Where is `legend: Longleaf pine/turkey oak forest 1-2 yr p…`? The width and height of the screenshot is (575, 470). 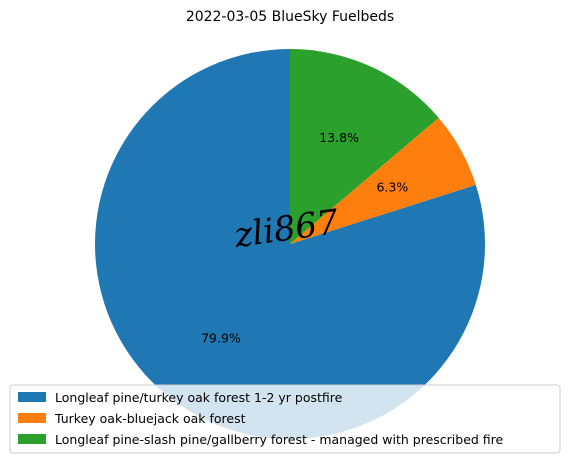
legend: Longleaf pine/turkey oak forest 1-2 yr p… is located at coordinates (285, 419).